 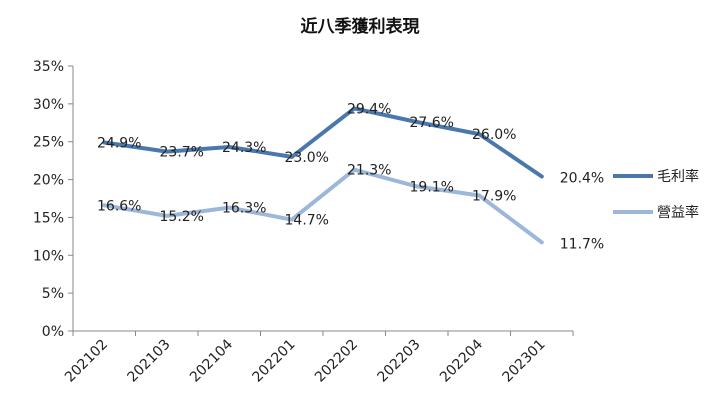 What do you see at coordinates (336, 361) in the screenshot?
I see `x-tick-label: 202202` at bounding box center [336, 361].